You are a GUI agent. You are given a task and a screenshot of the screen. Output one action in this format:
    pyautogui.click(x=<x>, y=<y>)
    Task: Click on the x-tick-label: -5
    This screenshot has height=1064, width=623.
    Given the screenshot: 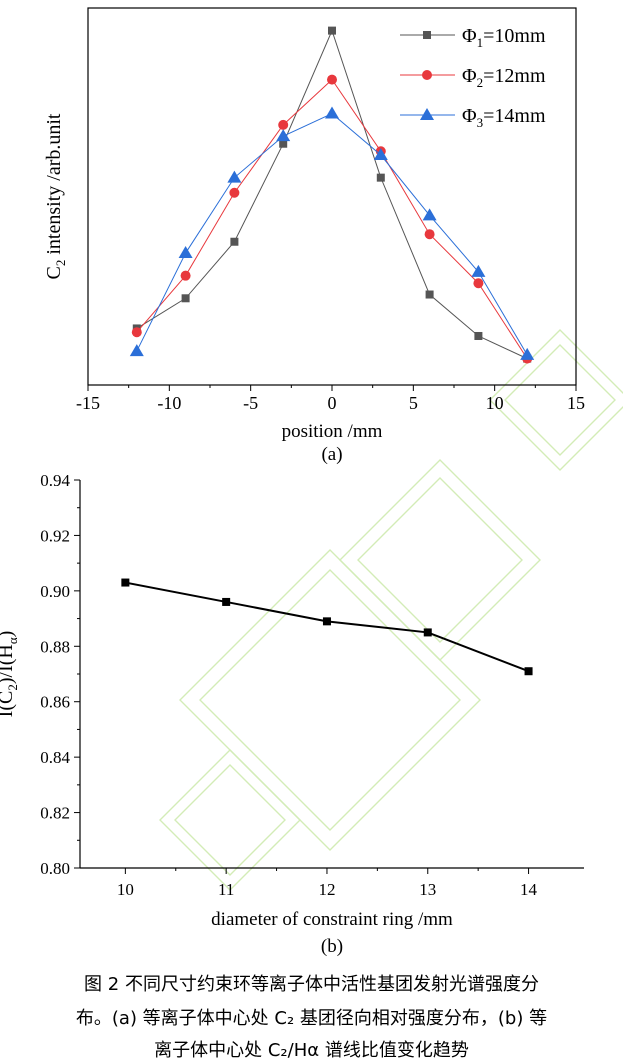 What is the action you would take?
    pyautogui.click(x=250, y=403)
    